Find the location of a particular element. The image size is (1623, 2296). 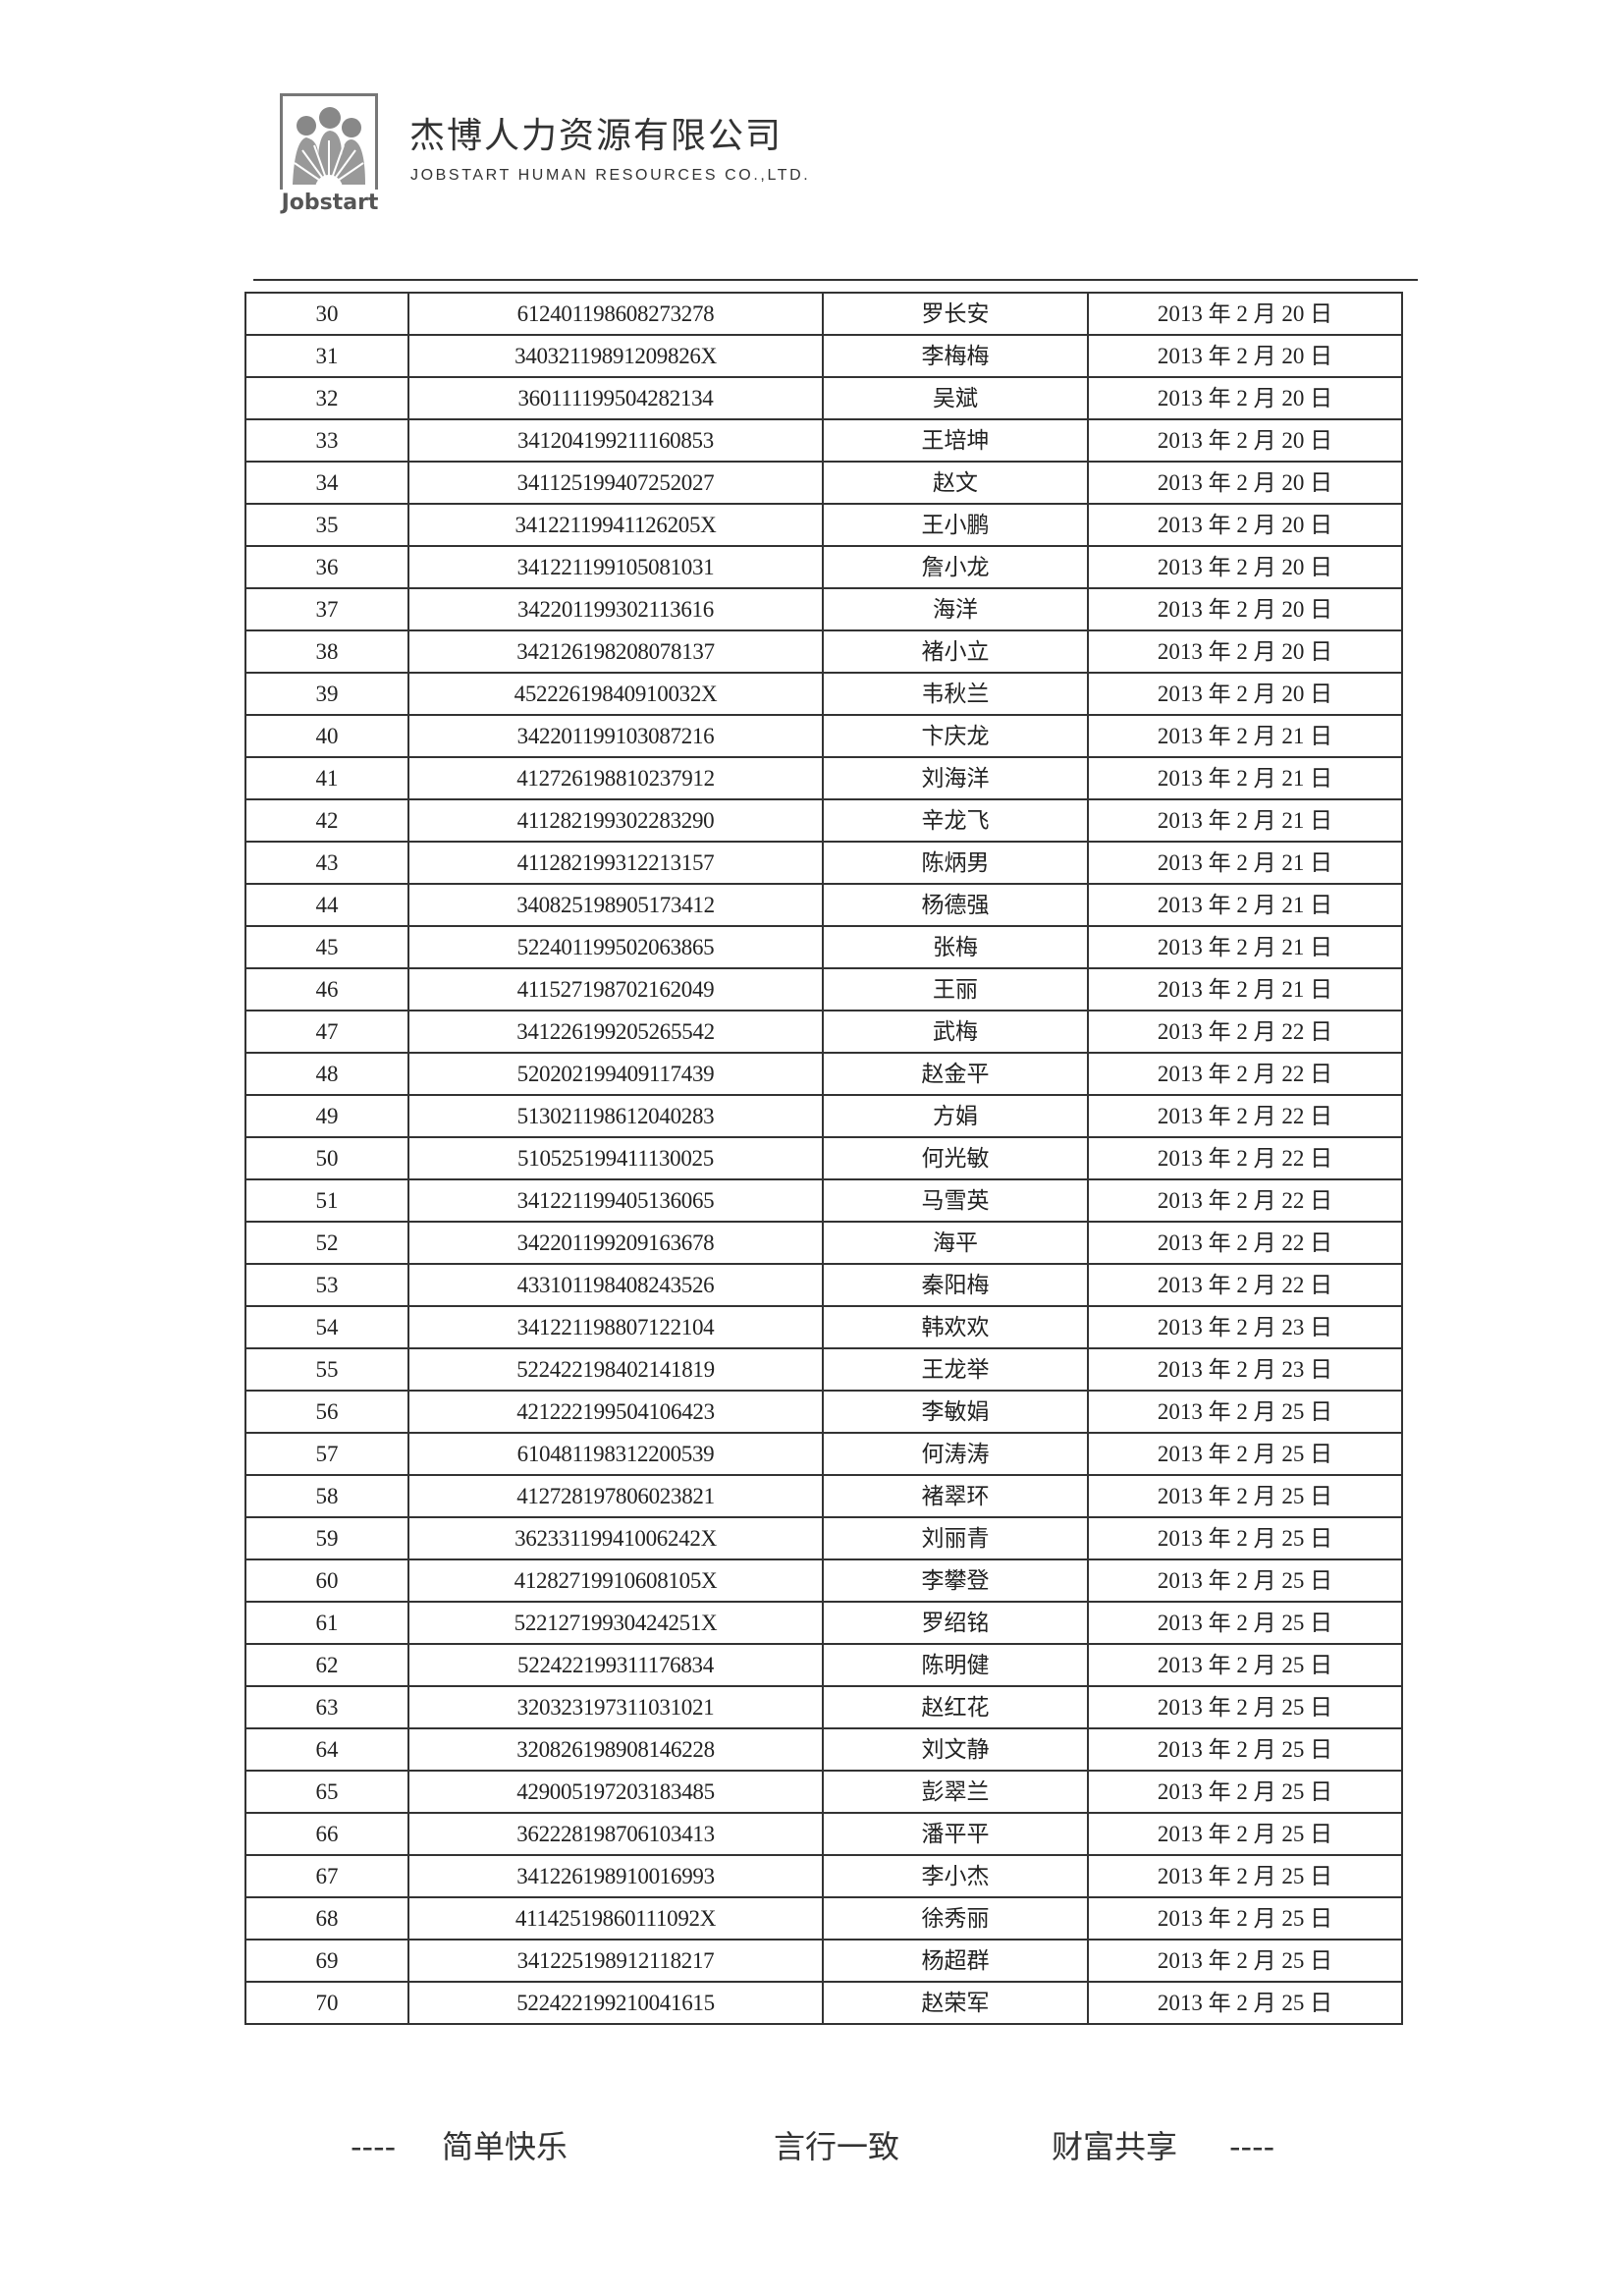

person-name-cell: 武梅 is located at coordinates (955, 1032).